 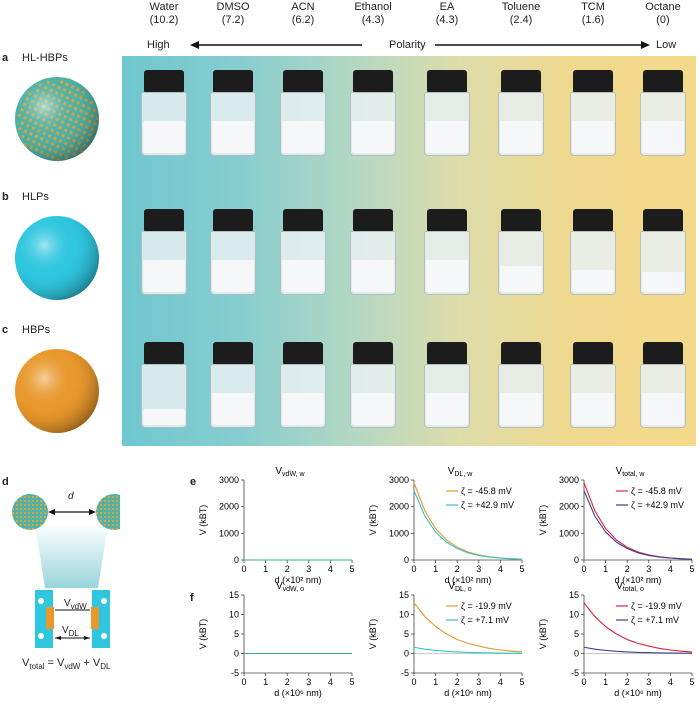 I want to click on chart-title: Vtotal, w, so click(x=631, y=472).